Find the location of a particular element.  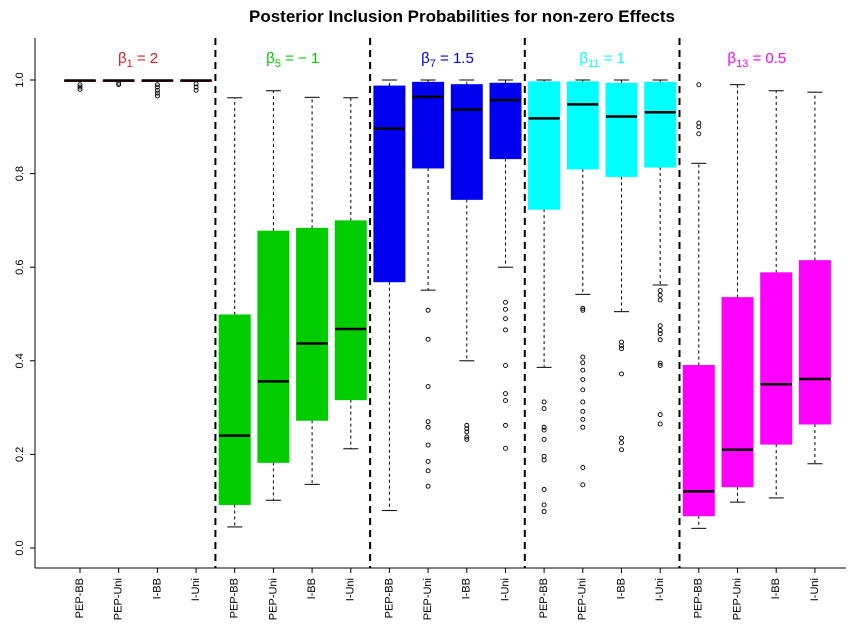

group-label: β7 = 1.5 is located at coordinates (447, 60).